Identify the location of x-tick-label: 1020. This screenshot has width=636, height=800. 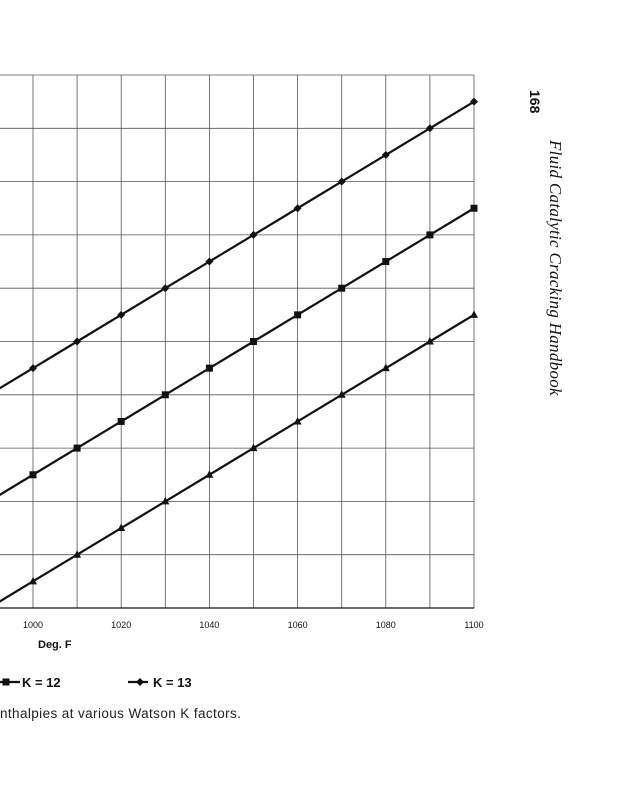
(121, 625).